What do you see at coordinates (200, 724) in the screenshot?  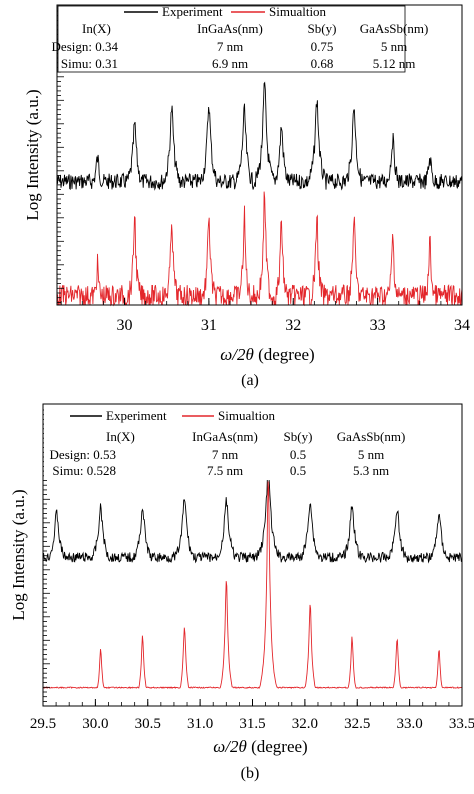 I see `x-tick-label: 31.0` at bounding box center [200, 724].